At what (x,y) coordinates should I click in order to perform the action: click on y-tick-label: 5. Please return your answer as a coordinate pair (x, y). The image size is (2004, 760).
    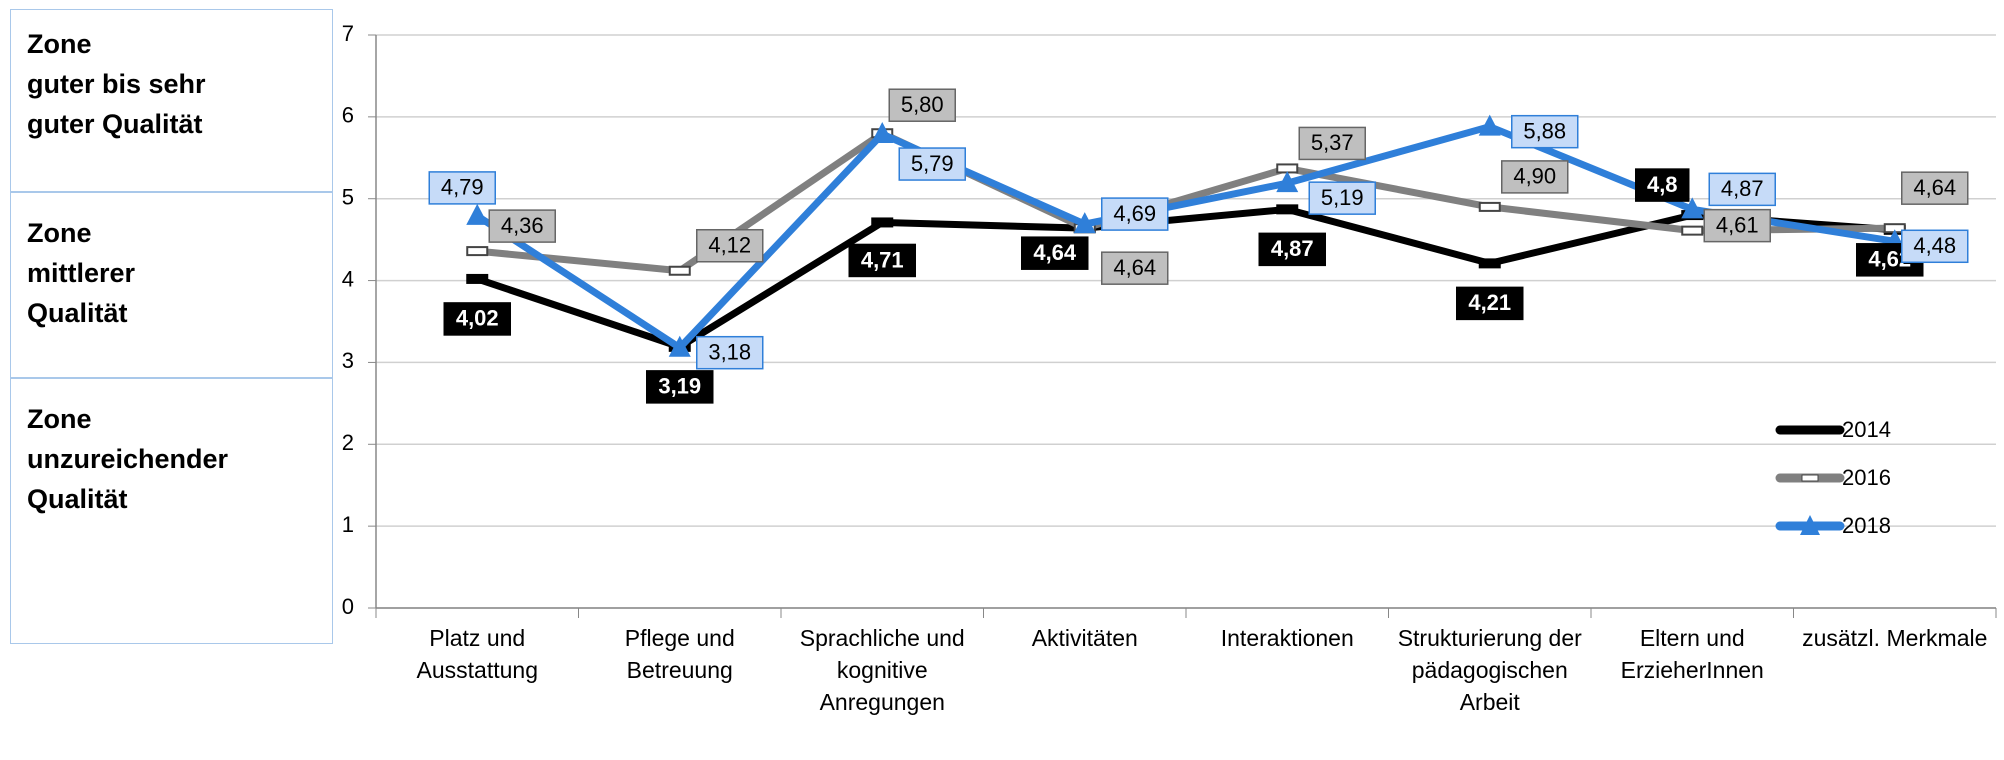
    Looking at the image, I should click on (348, 197).